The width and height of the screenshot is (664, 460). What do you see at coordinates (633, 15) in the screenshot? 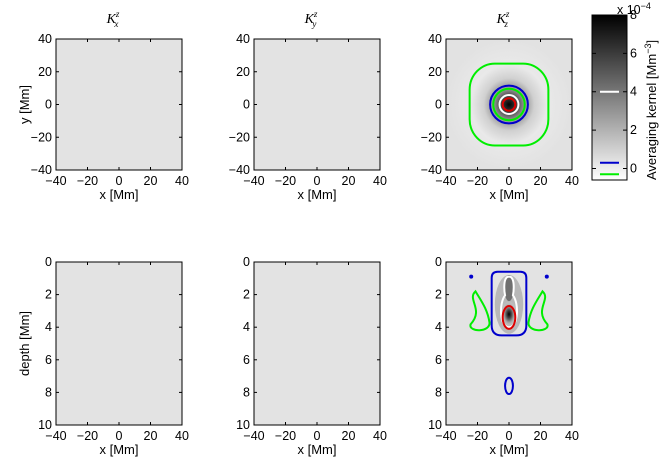
I see `colorbar-tick-label: 8` at bounding box center [633, 15].